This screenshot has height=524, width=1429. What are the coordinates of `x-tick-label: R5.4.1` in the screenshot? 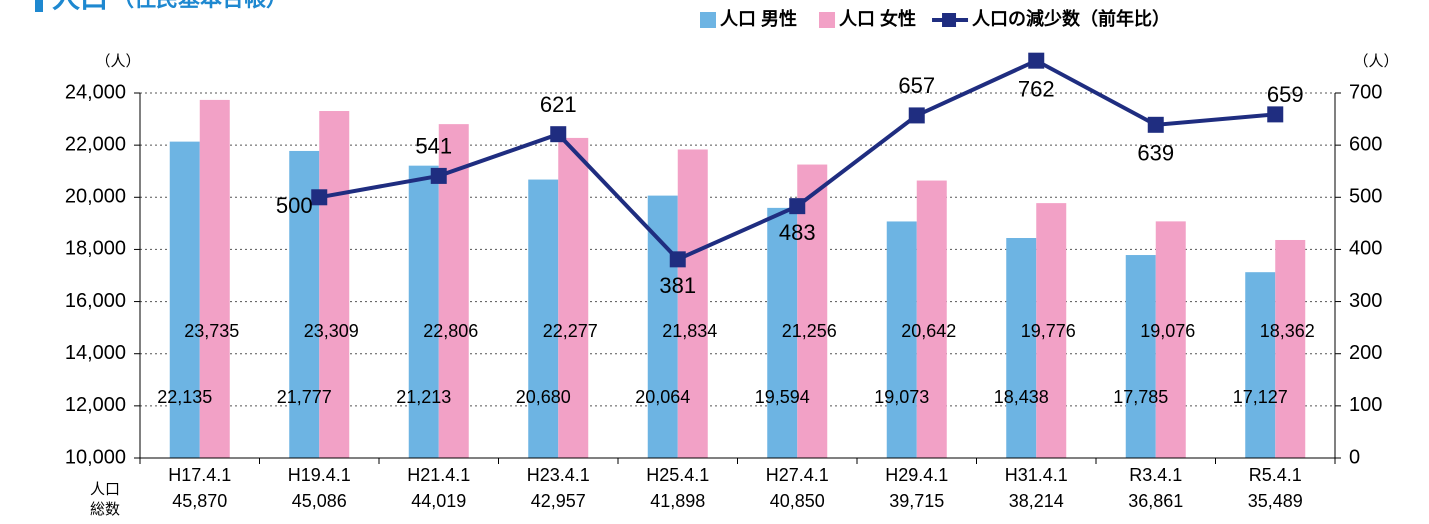 It's located at (1275, 475).